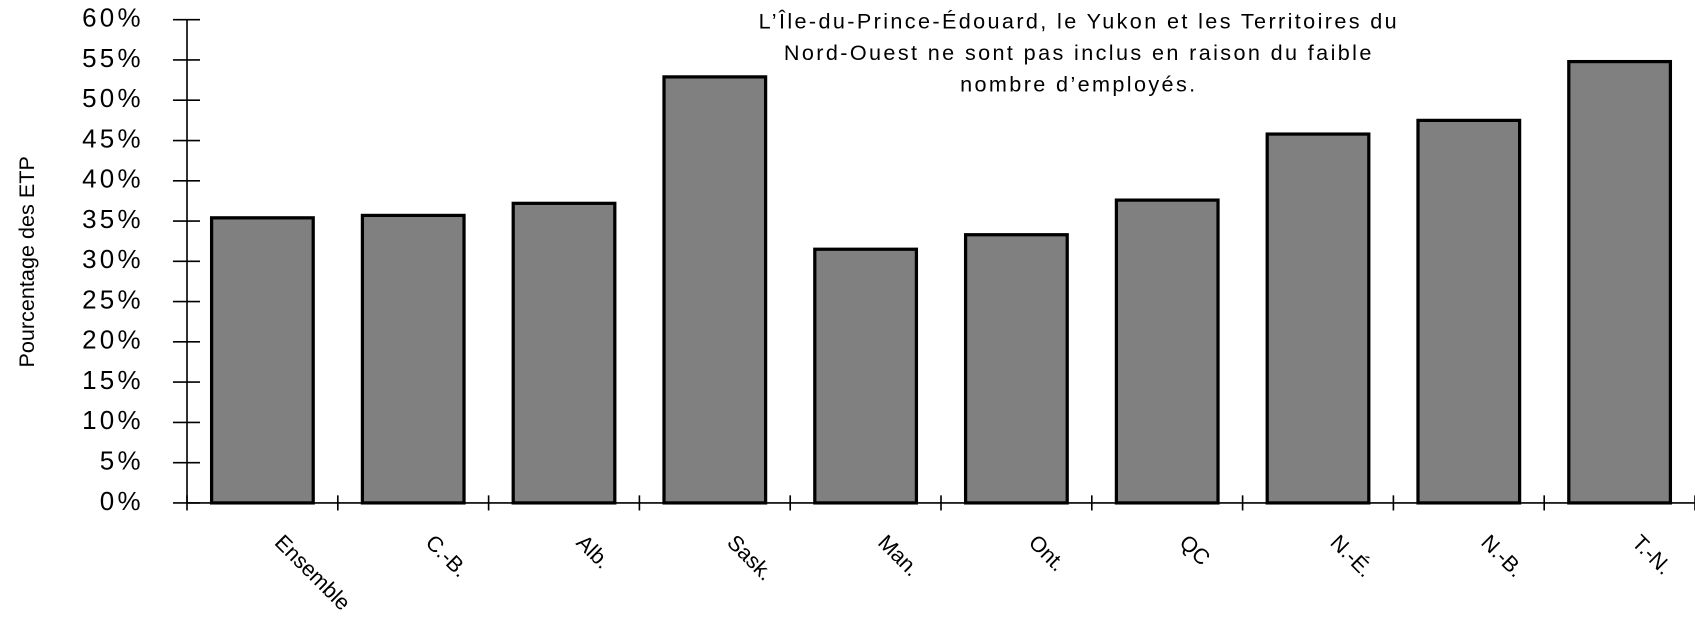  What do you see at coordinates (122, 502) in the screenshot?
I see `y-tick-label: 0%` at bounding box center [122, 502].